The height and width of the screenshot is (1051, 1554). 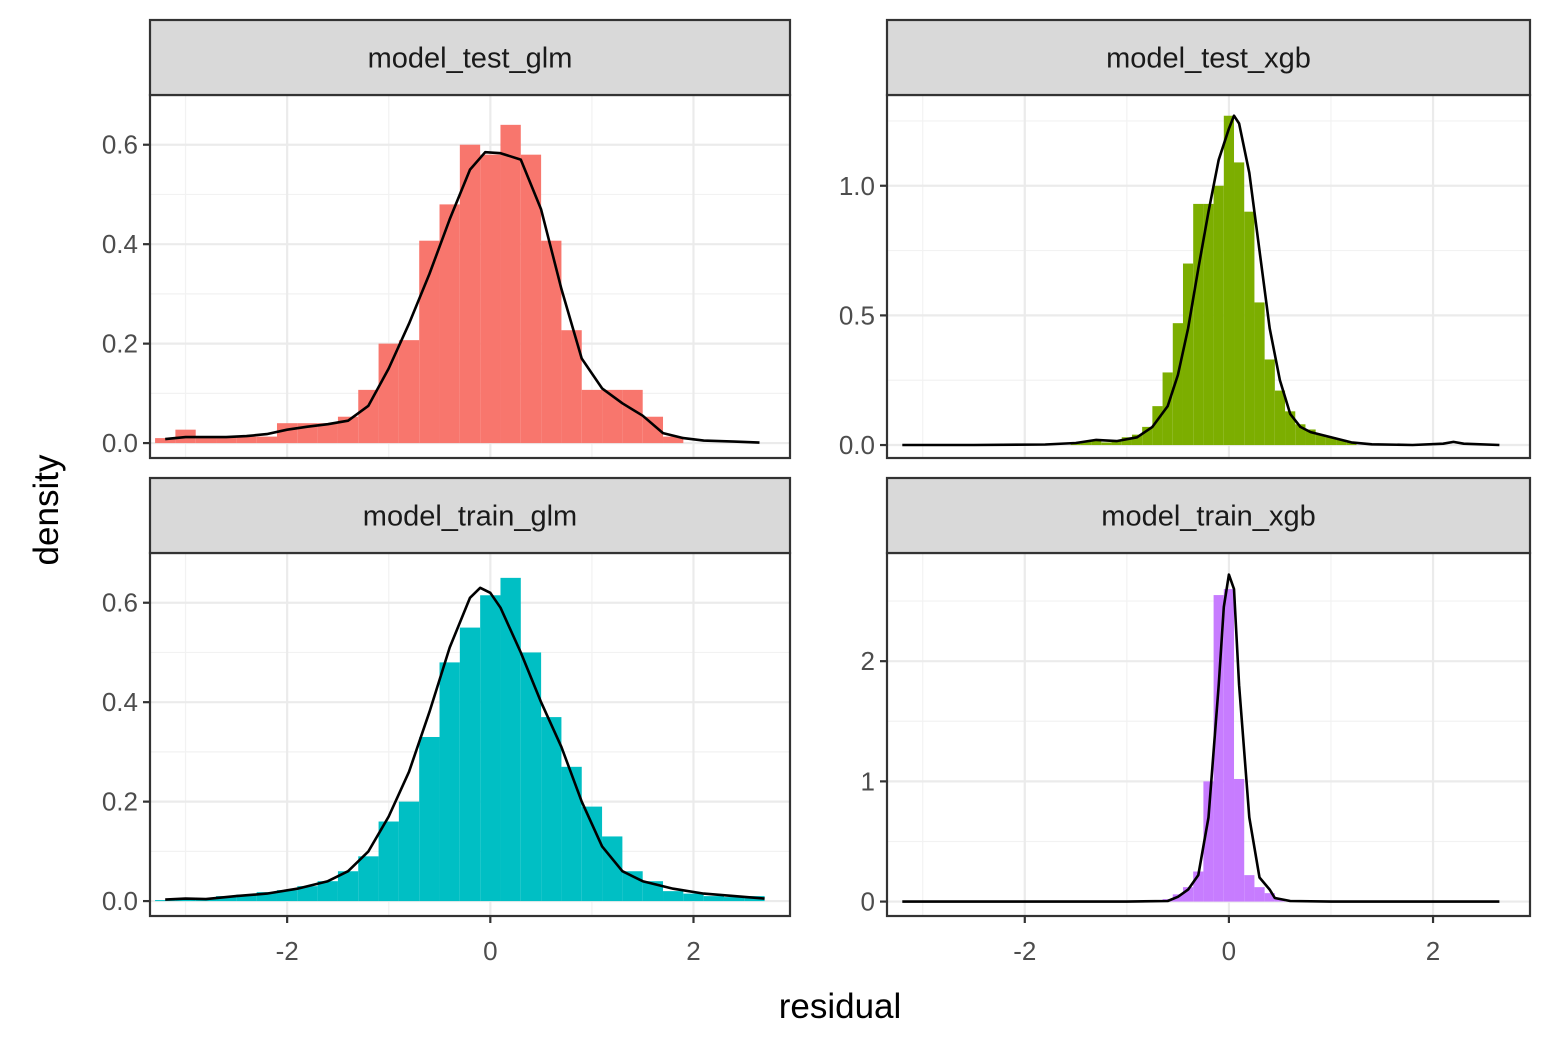 I want to click on y-tick-label: 1.0, so click(x=857, y=186).